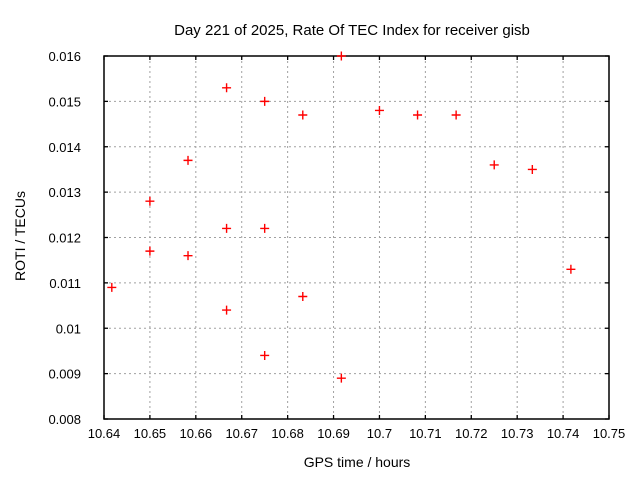 The height and width of the screenshot is (480, 640). Describe the element at coordinates (425, 433) in the screenshot. I see `x-tick-label: 10.71` at that location.